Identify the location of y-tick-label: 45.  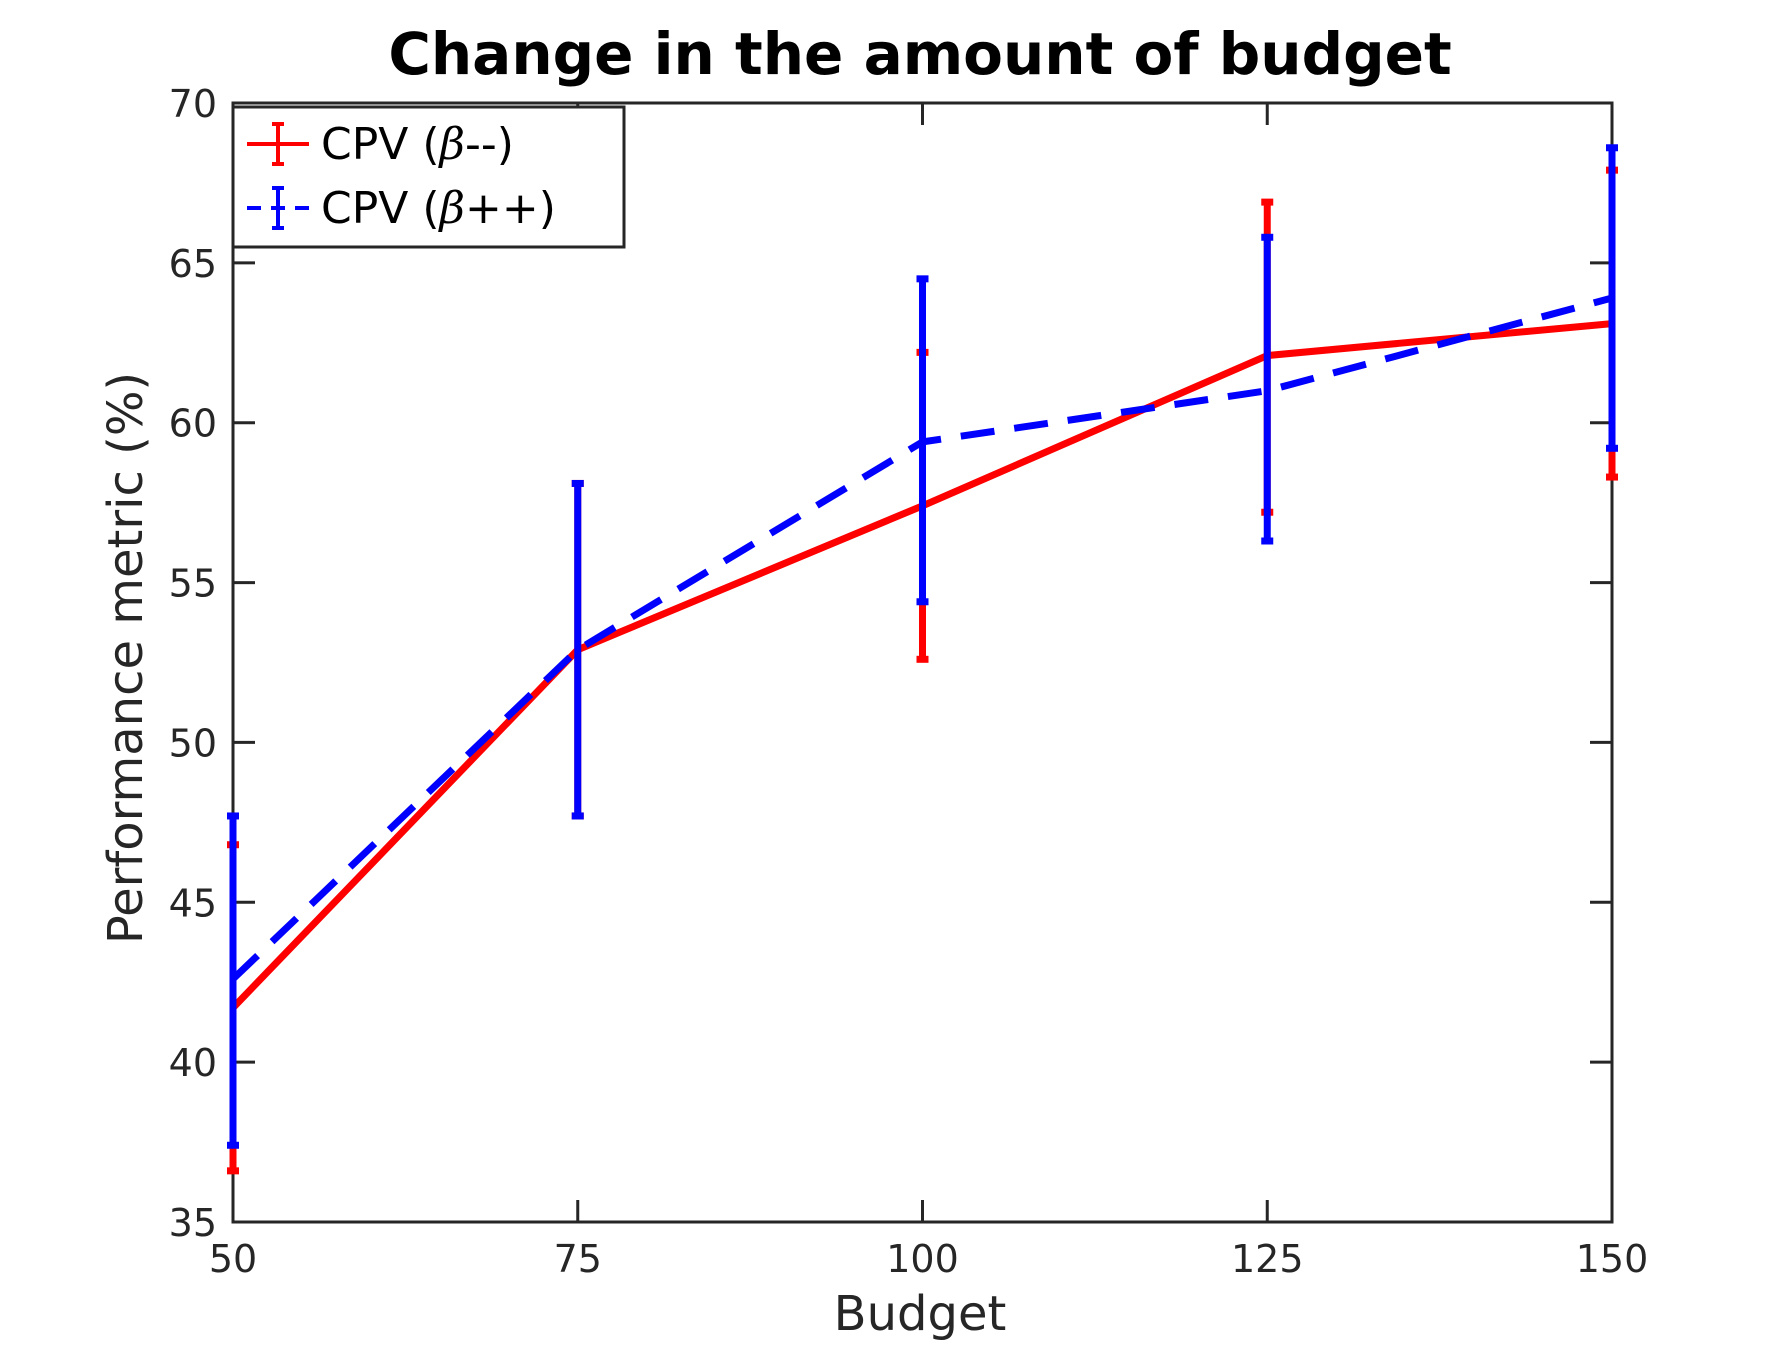
(193, 903).